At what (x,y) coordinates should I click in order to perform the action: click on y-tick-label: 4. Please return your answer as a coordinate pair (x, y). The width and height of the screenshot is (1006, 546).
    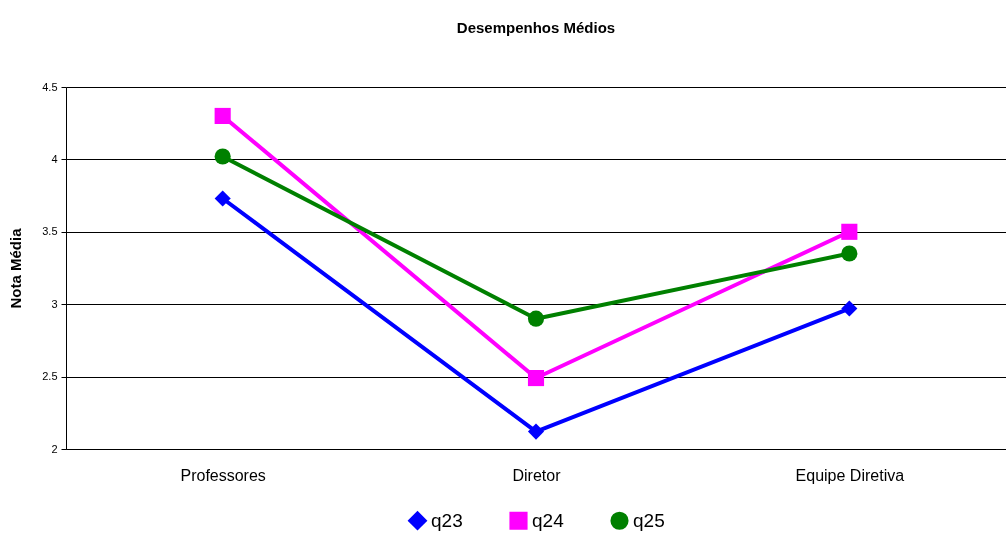
    Looking at the image, I should click on (54, 158).